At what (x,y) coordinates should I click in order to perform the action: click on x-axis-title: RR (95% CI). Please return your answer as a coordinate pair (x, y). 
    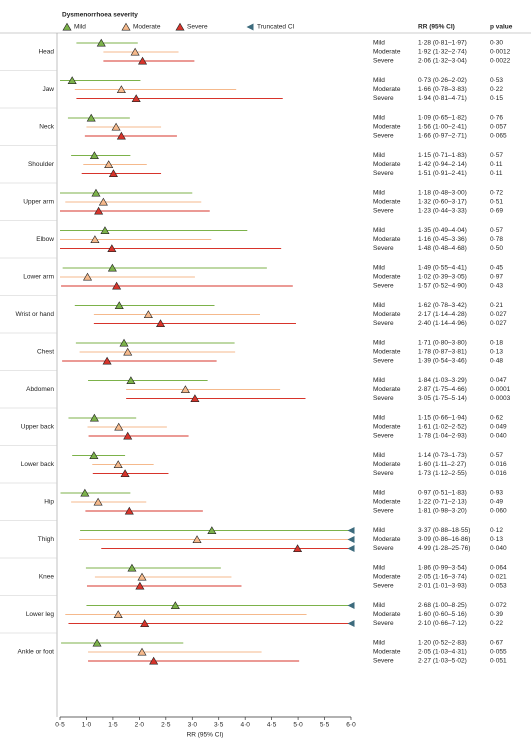
    Looking at the image, I should click on (205, 735).